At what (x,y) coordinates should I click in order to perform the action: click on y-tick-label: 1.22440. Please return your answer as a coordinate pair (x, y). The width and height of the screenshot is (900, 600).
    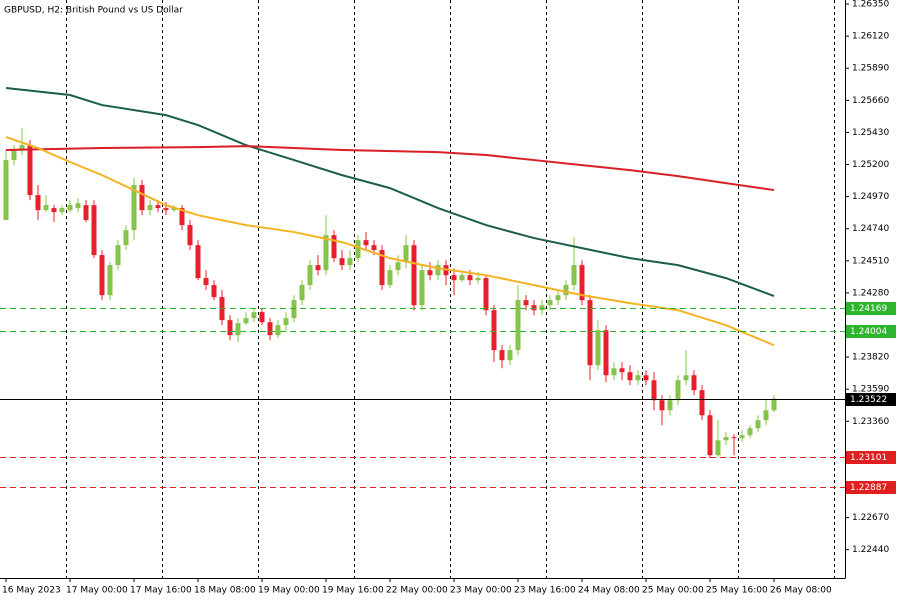
    Looking at the image, I should click on (870, 550).